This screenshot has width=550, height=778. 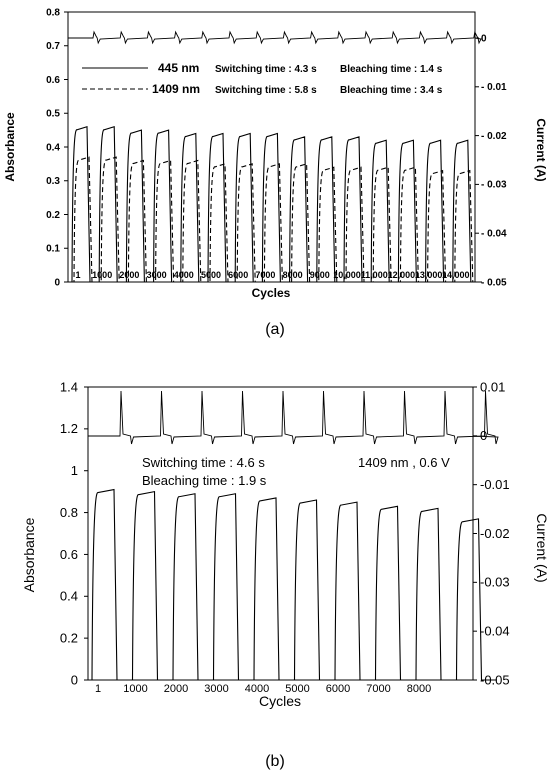 I want to click on x-tick-label: 13,000, so click(x=429, y=275).